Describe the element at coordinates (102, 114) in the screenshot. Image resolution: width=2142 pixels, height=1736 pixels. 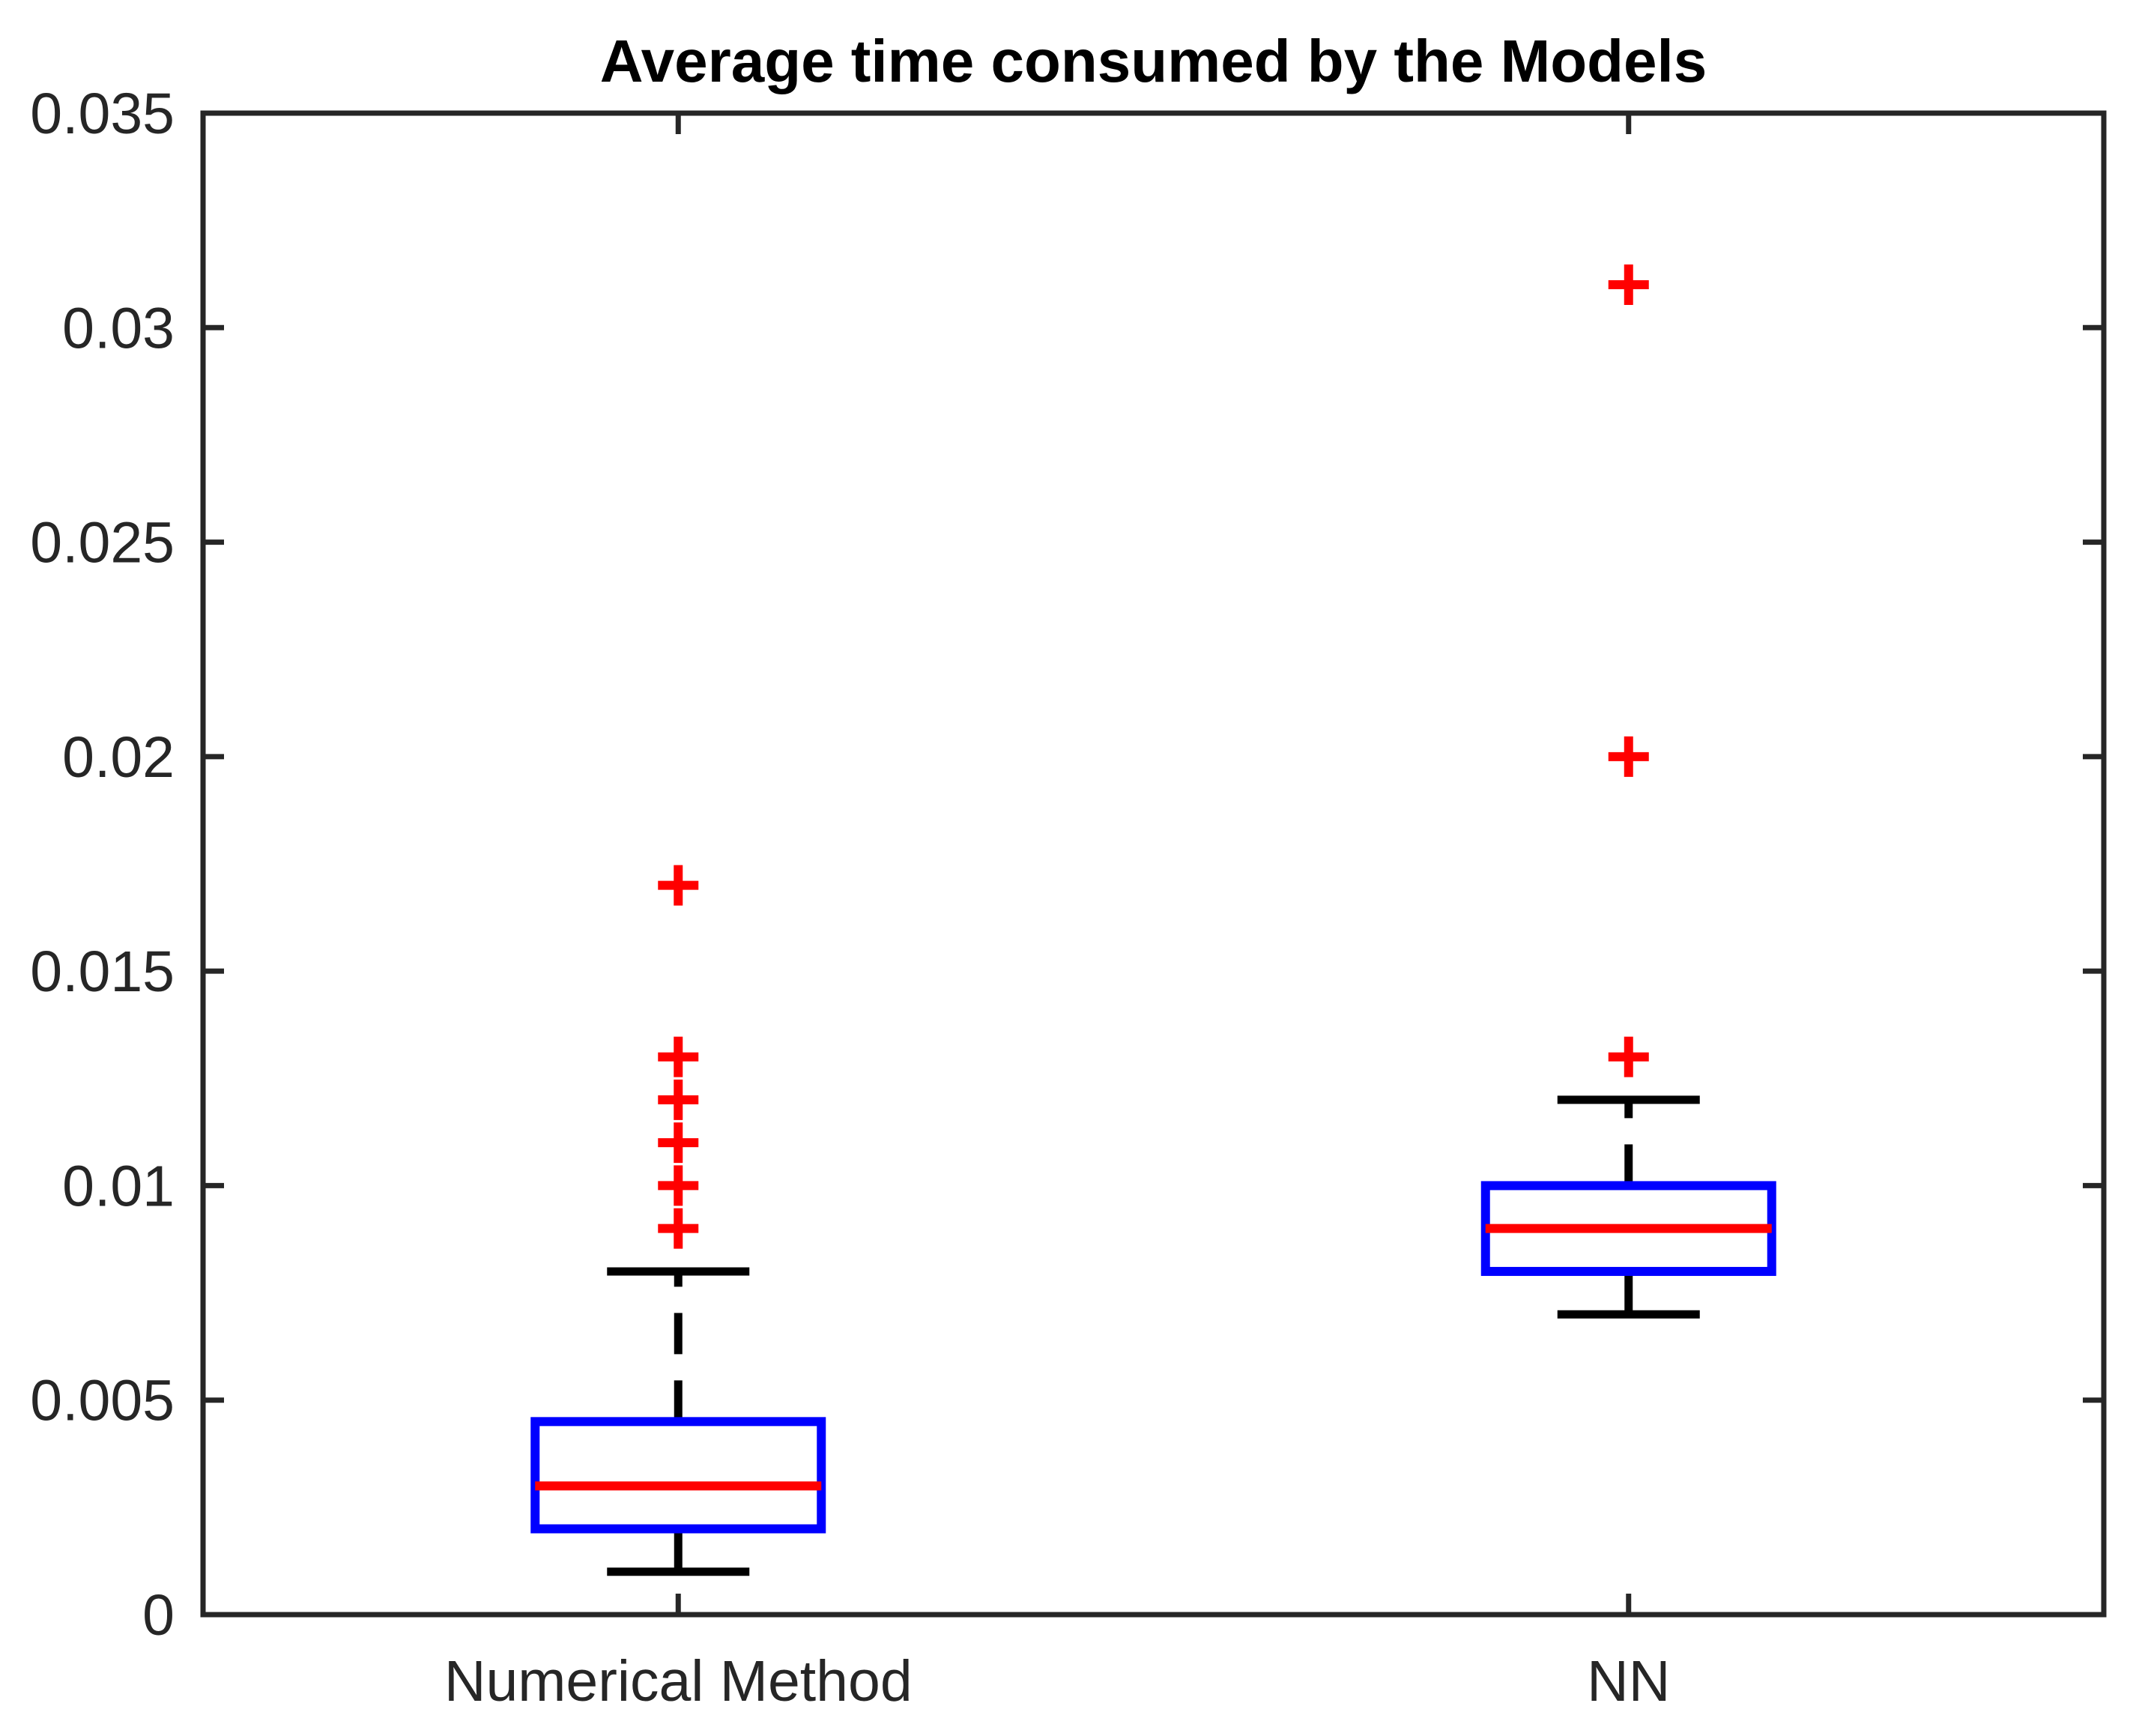
I see `y-tick-label: 0.035` at that location.